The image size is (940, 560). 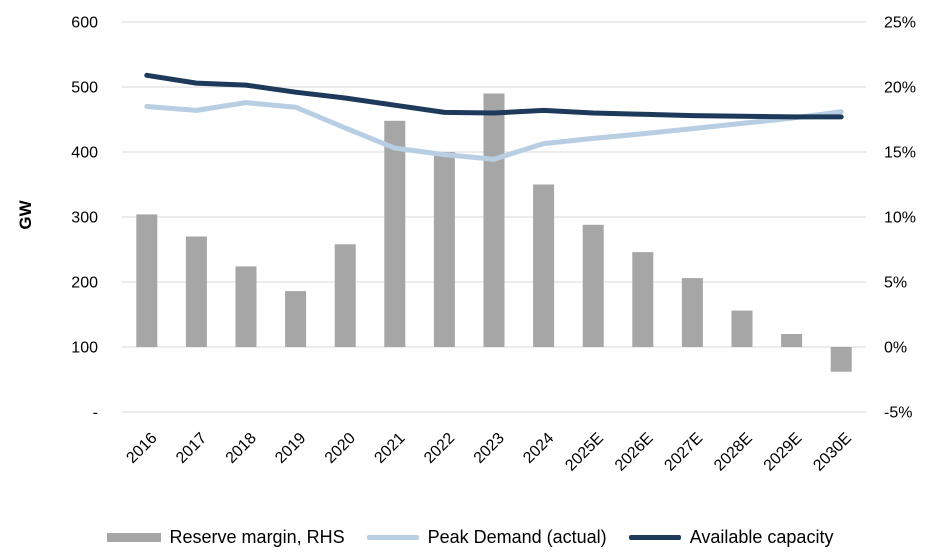 What do you see at coordinates (900, 153) in the screenshot?
I see `right-axis-tick: 15%` at bounding box center [900, 153].